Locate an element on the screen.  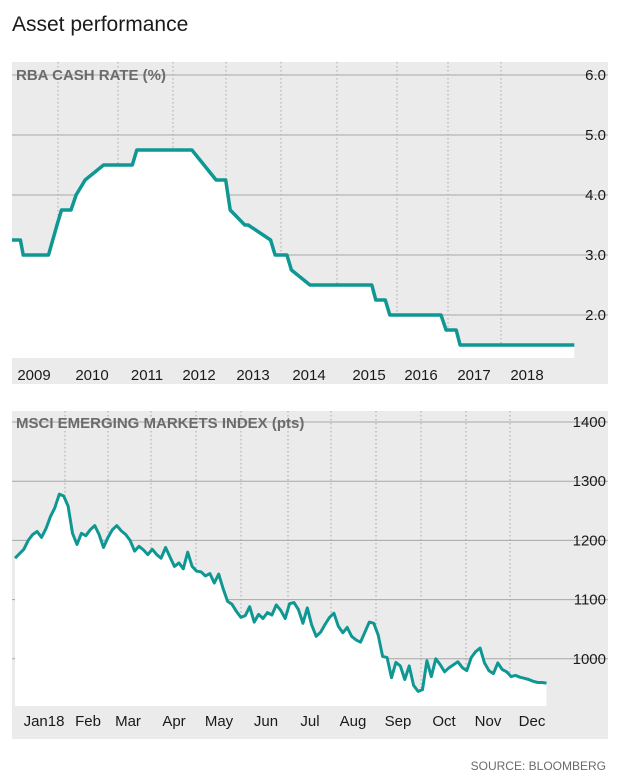
x-tick-label: Jun is located at coordinates (266, 721).